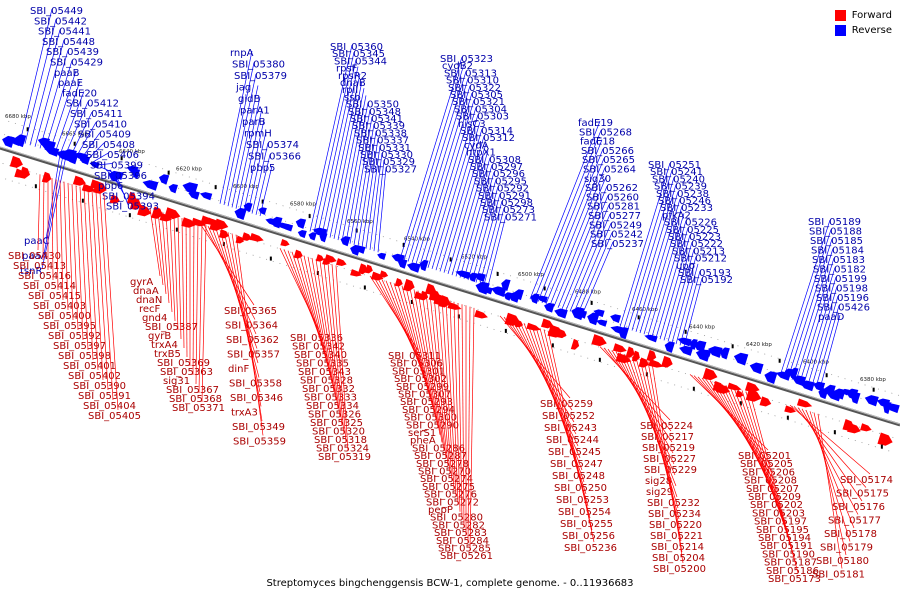 The width and height of the screenshot is (900, 600). I want to click on reverse-swatch, so click(840, 30).